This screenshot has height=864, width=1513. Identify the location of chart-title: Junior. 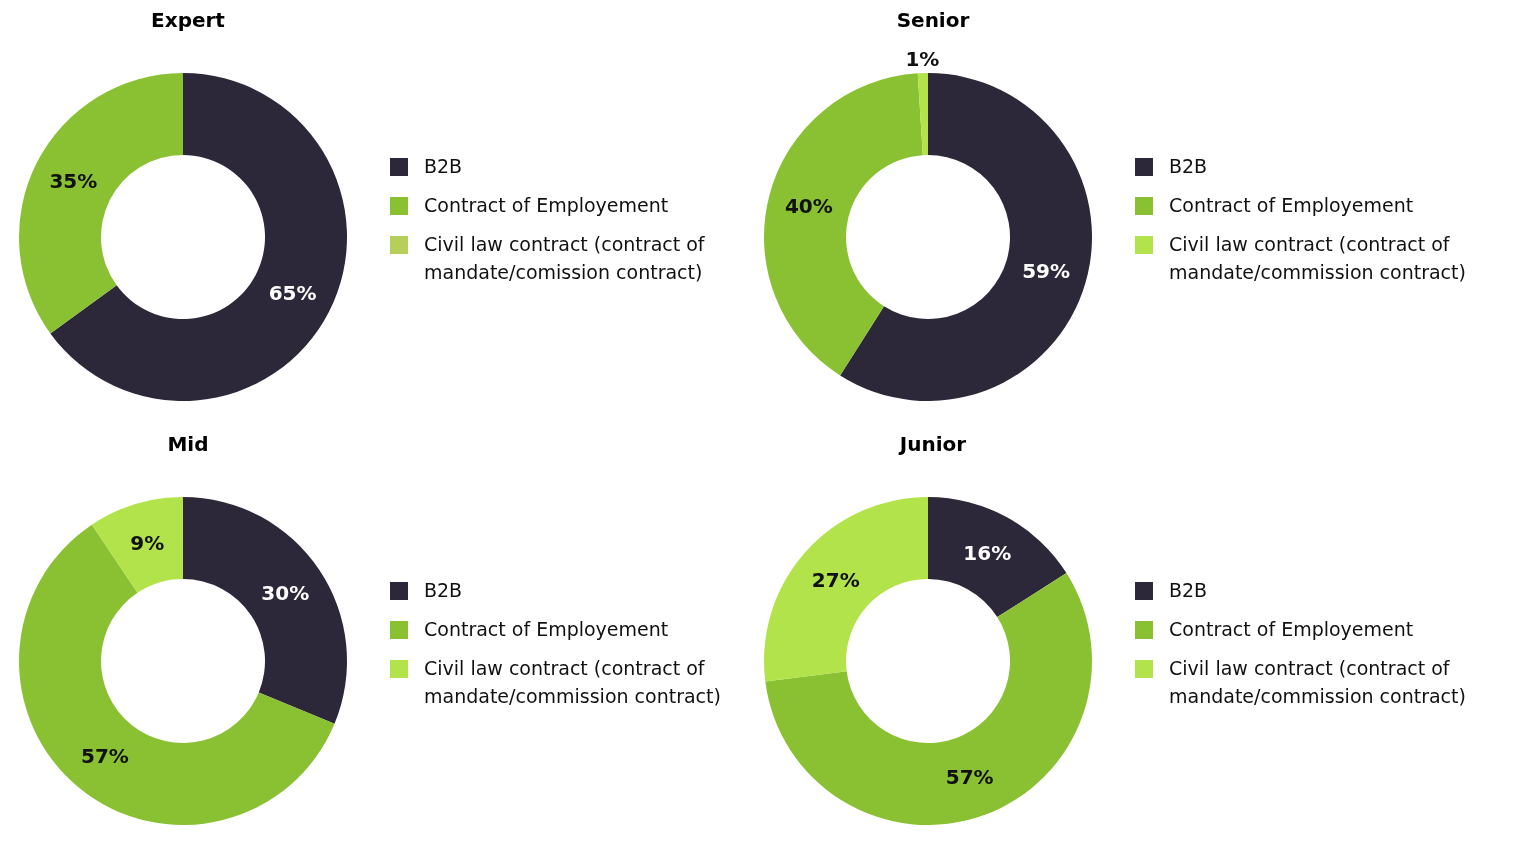
(932, 444).